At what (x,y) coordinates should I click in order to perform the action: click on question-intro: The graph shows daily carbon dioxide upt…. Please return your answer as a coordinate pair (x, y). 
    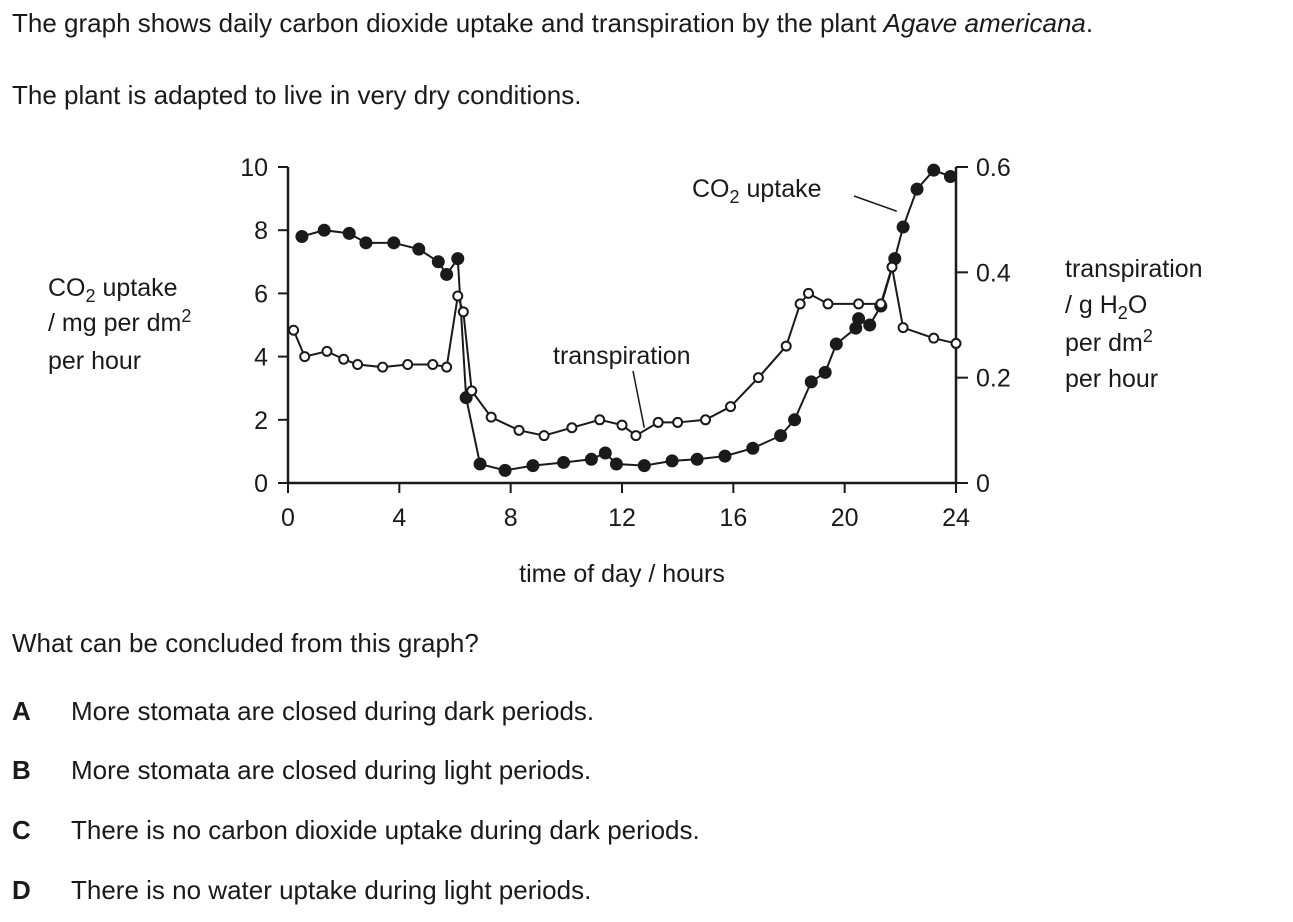
    Looking at the image, I should click on (552, 23).